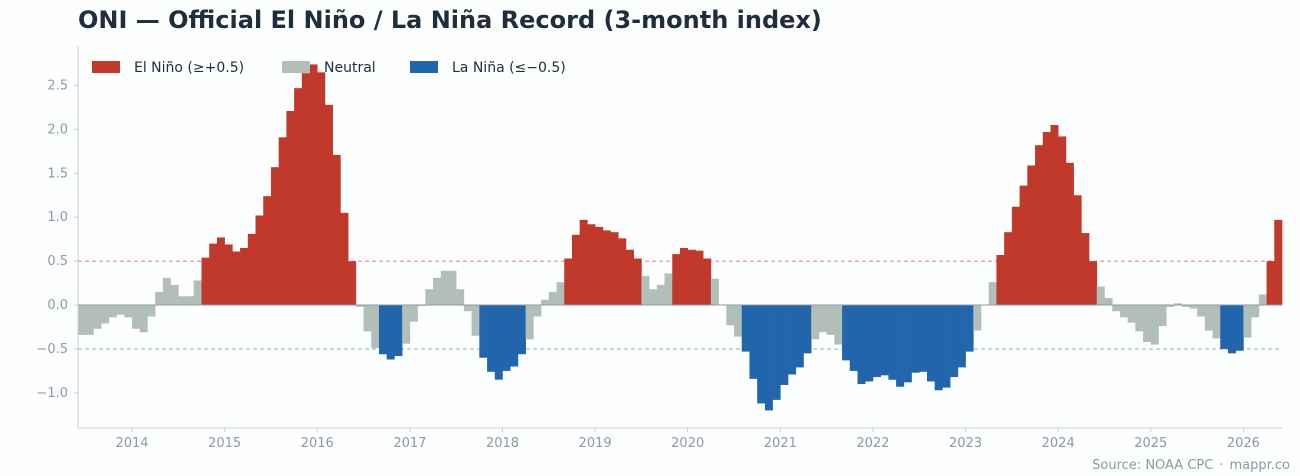  I want to click on legend-swatch-el-nino, so click(106, 67).